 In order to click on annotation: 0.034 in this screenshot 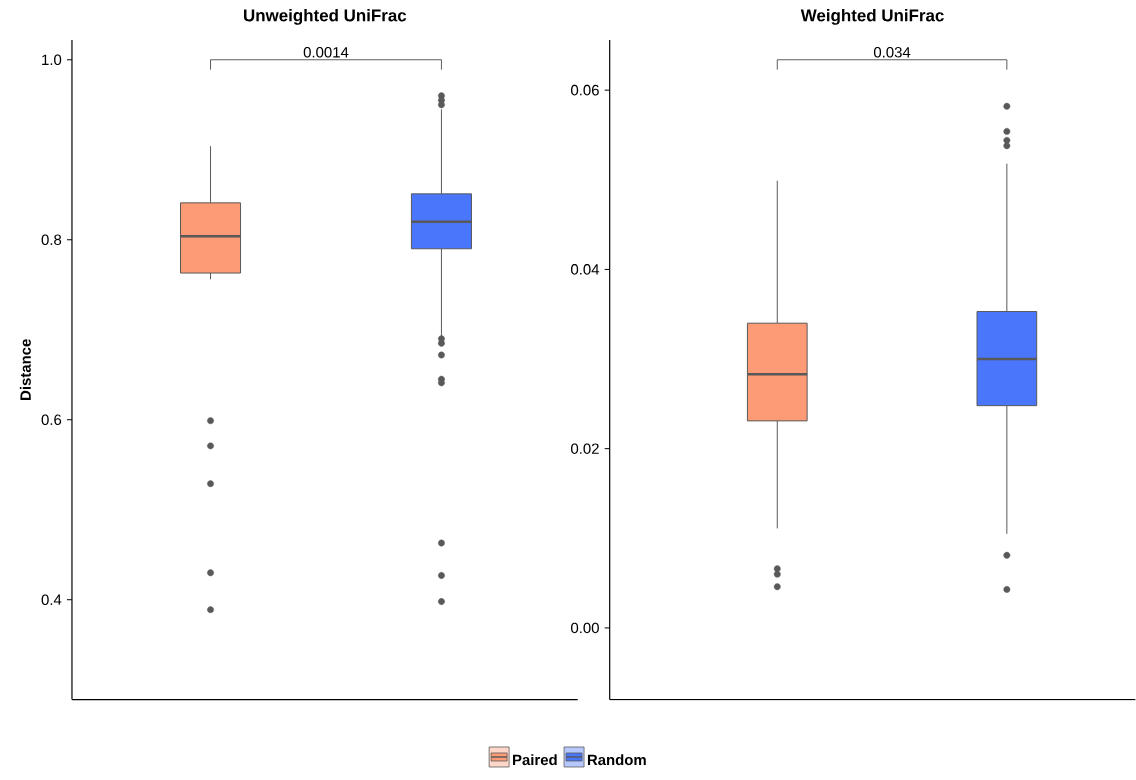, I will do `click(892, 52)`.